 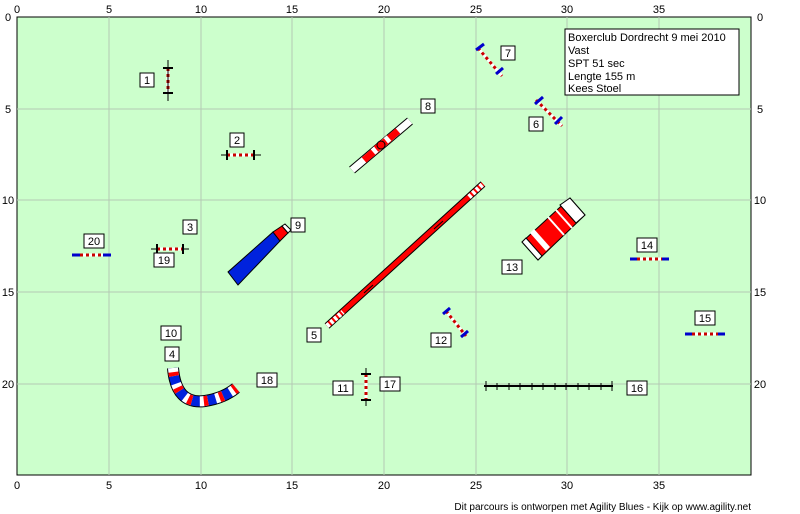 What do you see at coordinates (647, 38) in the screenshot?
I see `course-title: Boxerclub Dordrecht 9 mei 2010` at bounding box center [647, 38].